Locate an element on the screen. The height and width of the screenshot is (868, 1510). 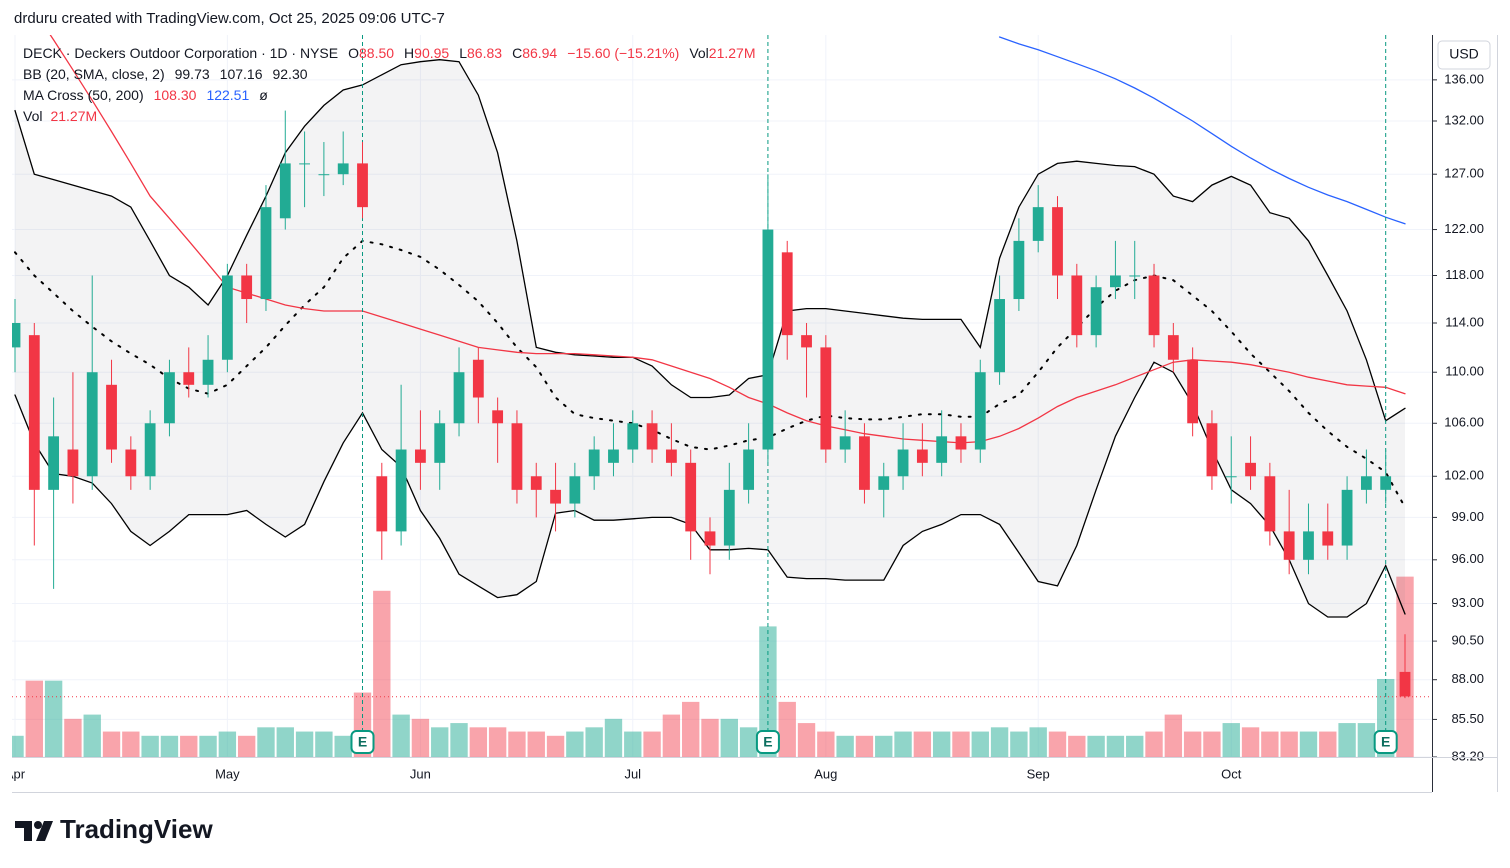
x-tick-label: May is located at coordinates (227, 773).